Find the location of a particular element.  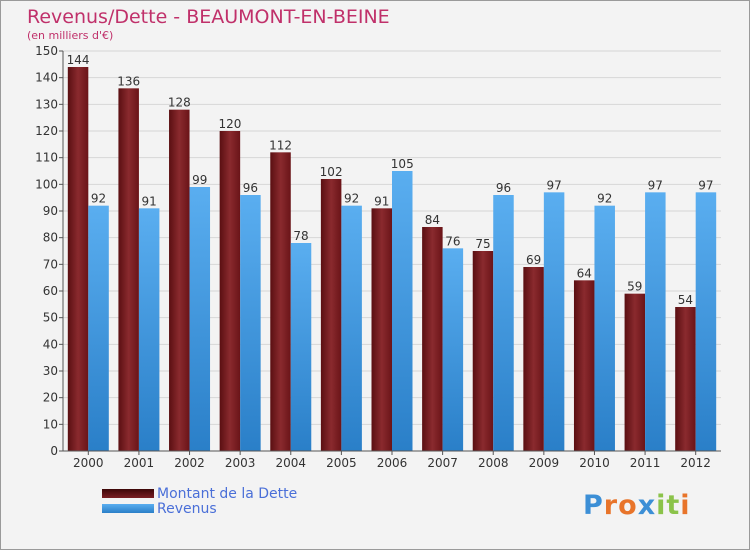

y-tick-label: 30 is located at coordinates (50, 371).